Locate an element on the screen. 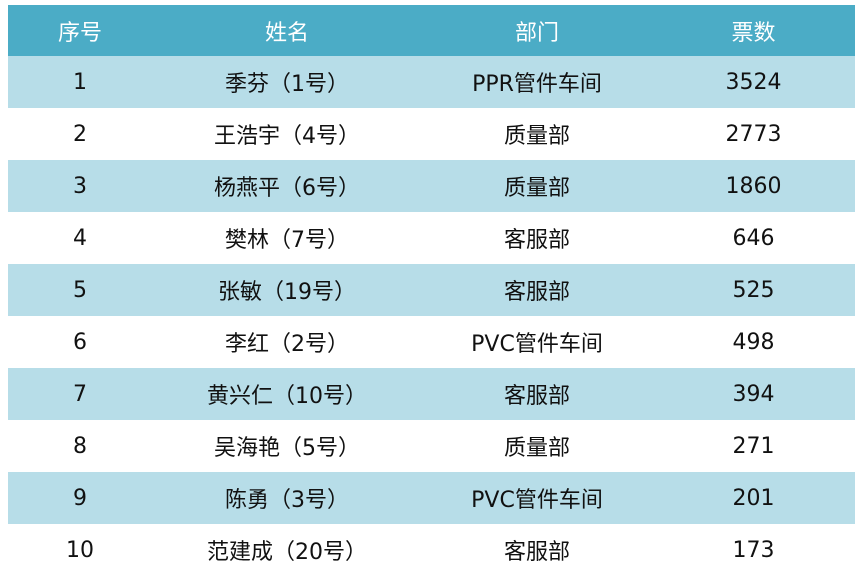 Image resolution: width=861 pixels, height=578 pixels. cell-votes: 271 is located at coordinates (753, 446).